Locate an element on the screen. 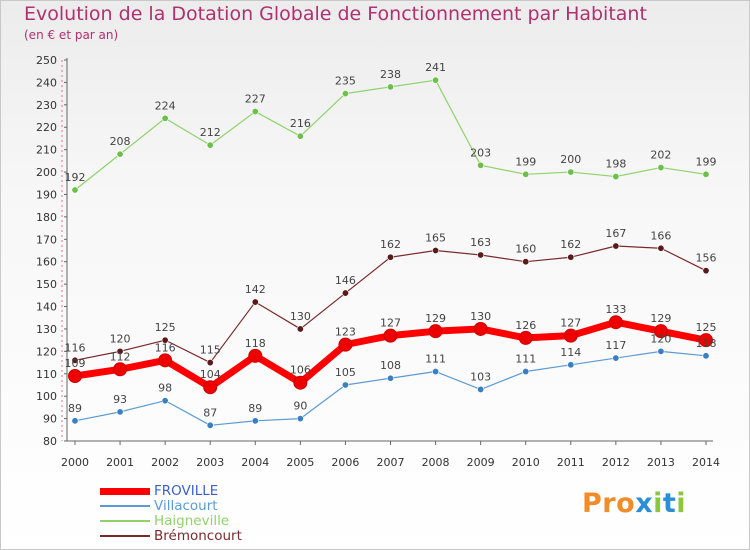 The height and width of the screenshot is (550, 750). y-tick-label: 100 is located at coordinates (46, 396).